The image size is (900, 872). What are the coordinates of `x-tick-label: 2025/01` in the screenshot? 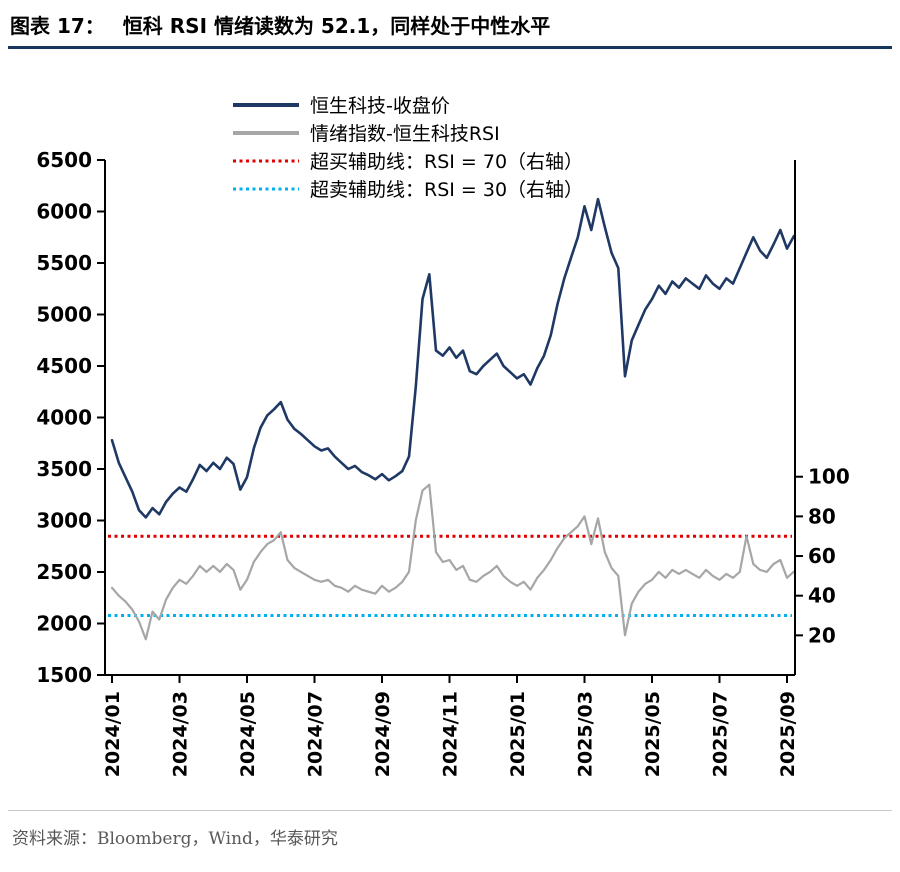 It's located at (518, 734).